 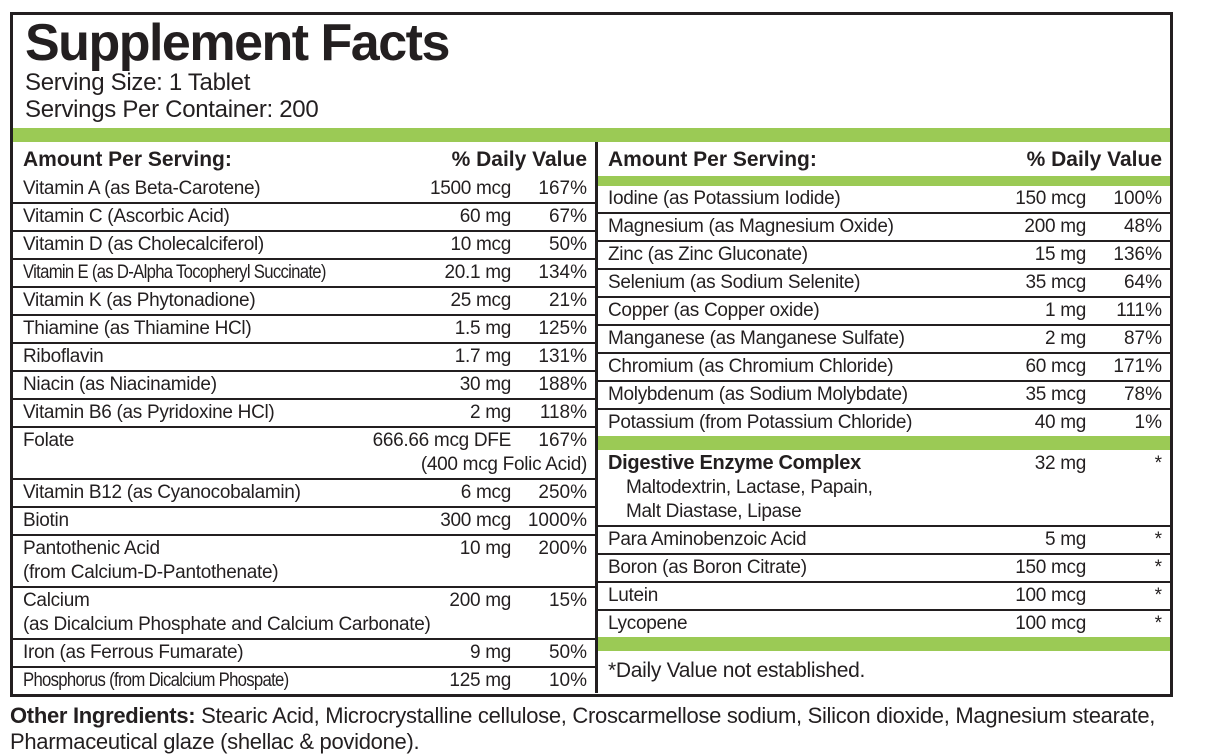 What do you see at coordinates (503, 464) in the screenshot?
I see `ingredient-amount-detail: (400 mcg Folic Acid)` at bounding box center [503, 464].